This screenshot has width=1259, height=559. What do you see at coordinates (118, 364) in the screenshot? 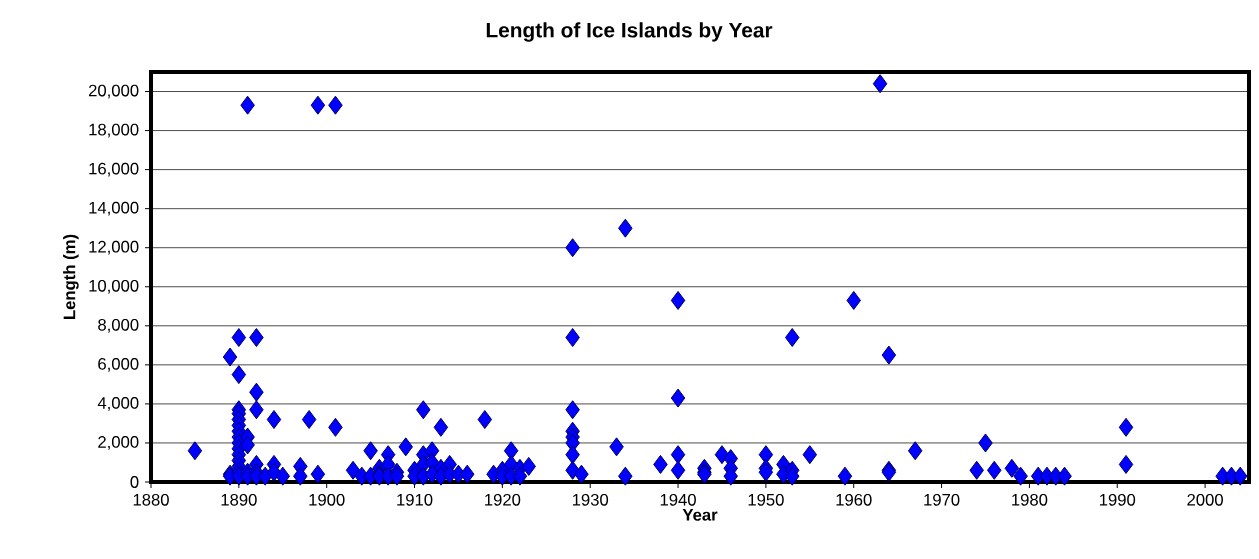
I see `y-tick-label: 6,000` at bounding box center [118, 364].